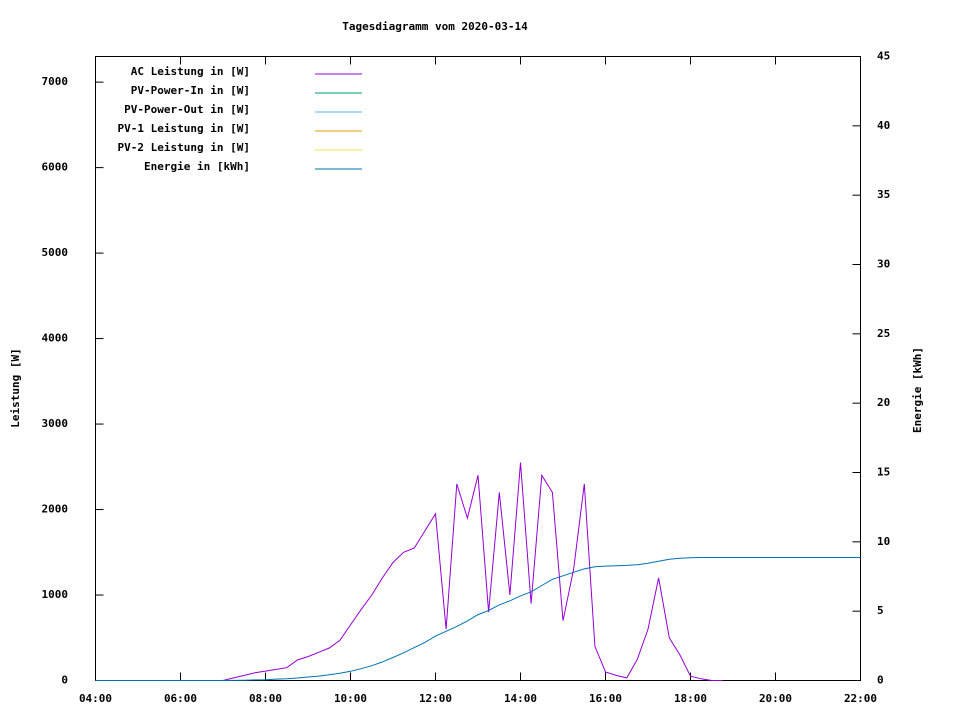 The height and width of the screenshot is (720, 960). I want to click on y2-tick-label: 40, so click(883, 125).